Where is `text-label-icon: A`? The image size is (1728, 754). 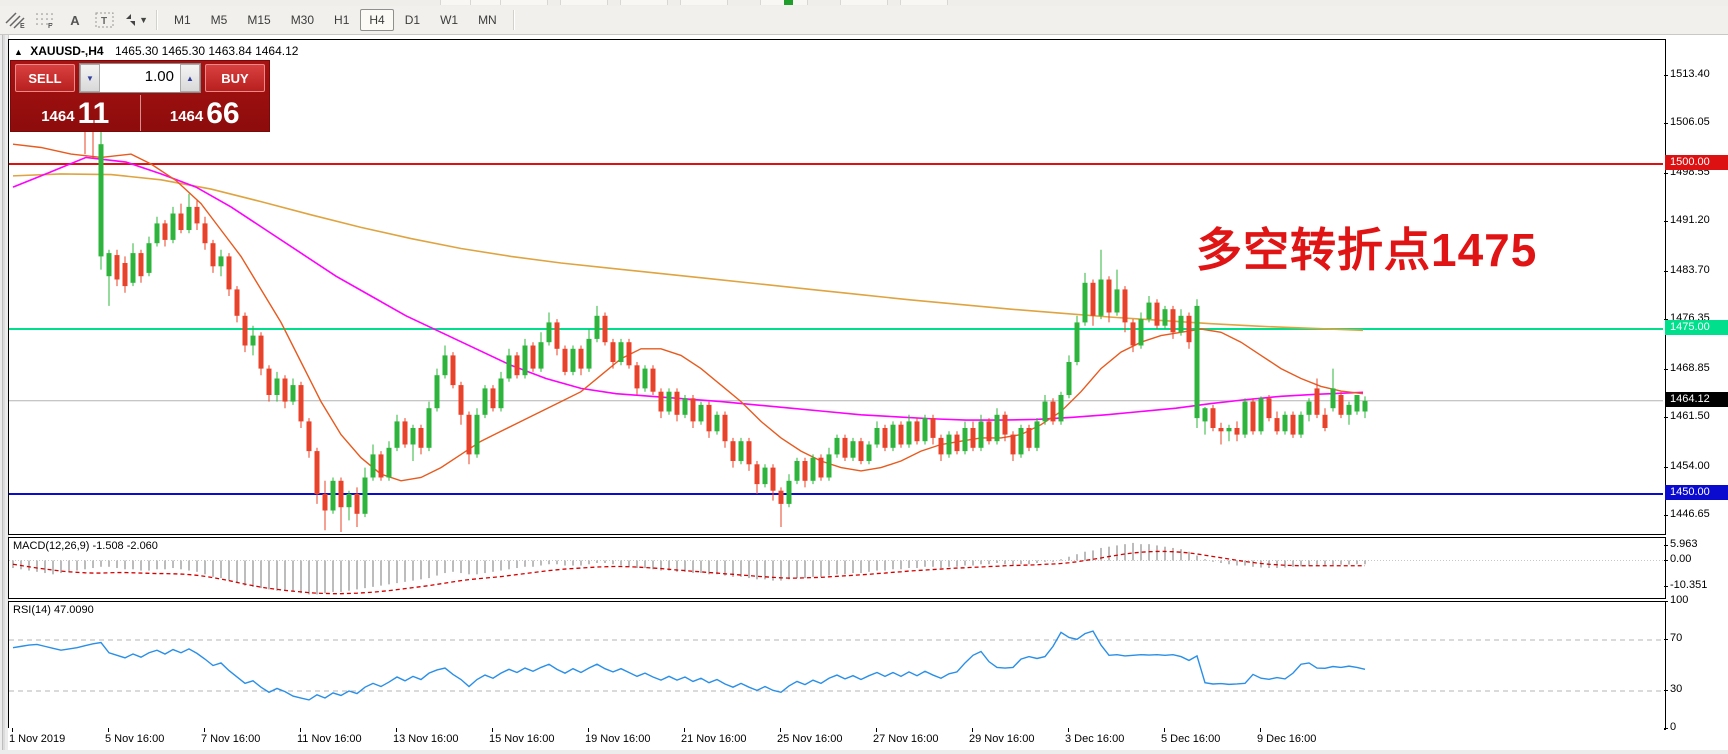
text-label-icon: A is located at coordinates (75, 20).